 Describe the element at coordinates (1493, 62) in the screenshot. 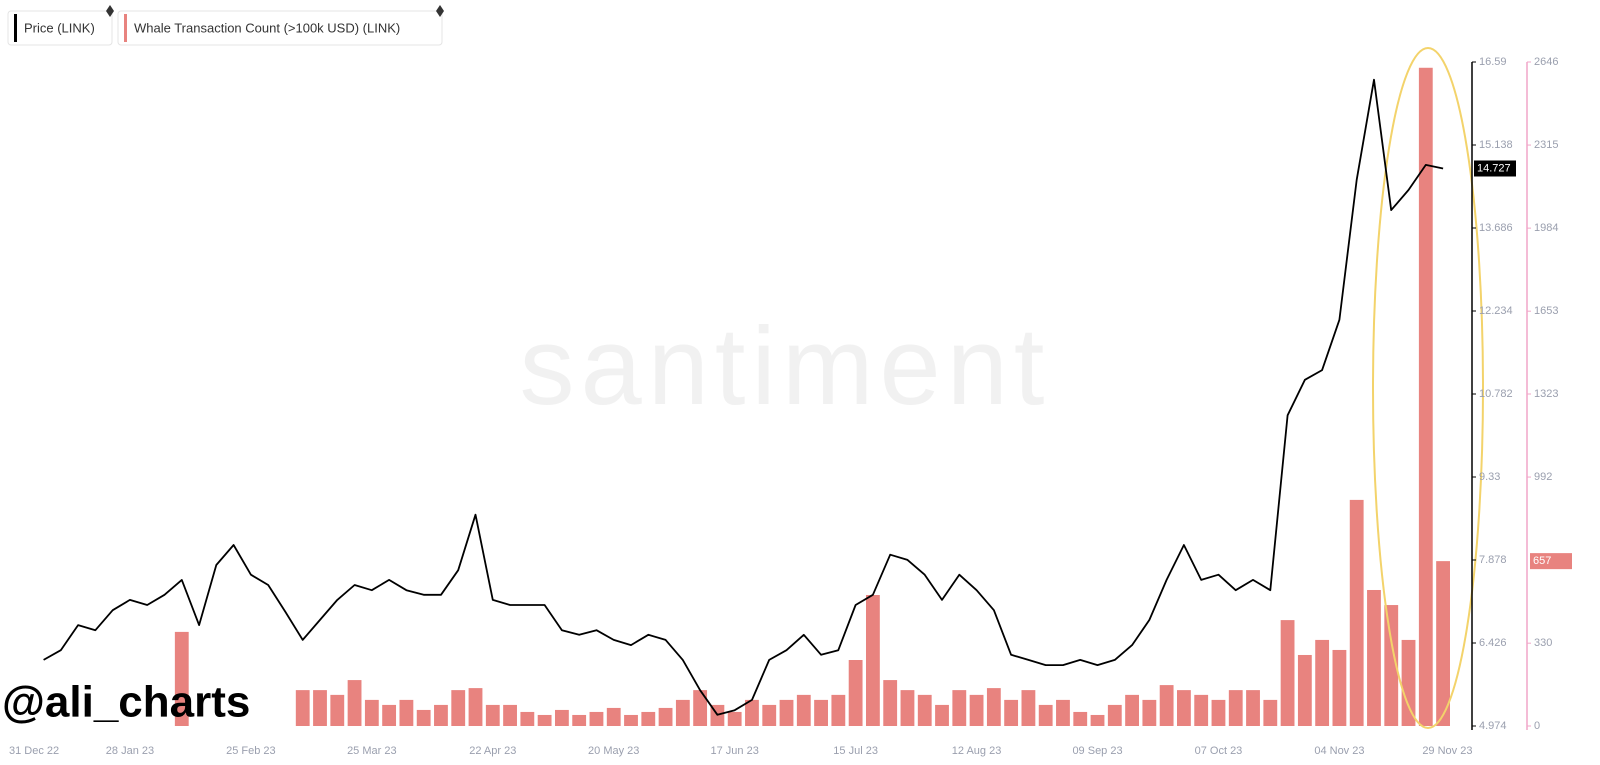

I see `y-tick-label: 16.59` at that location.